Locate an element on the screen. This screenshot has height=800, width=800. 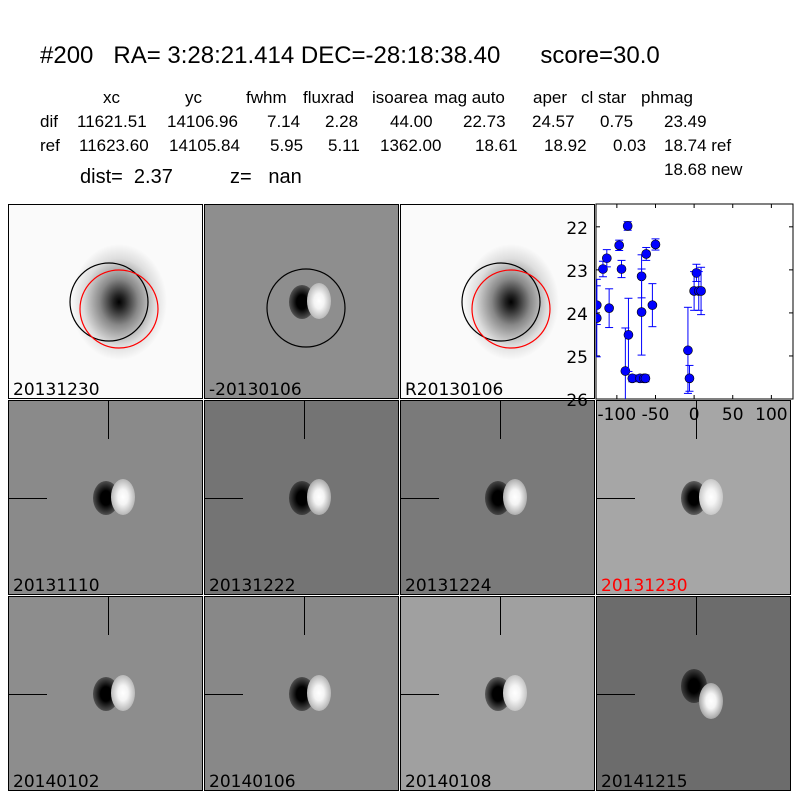
dif-cell: 7.14 is located at coordinates (284, 121).